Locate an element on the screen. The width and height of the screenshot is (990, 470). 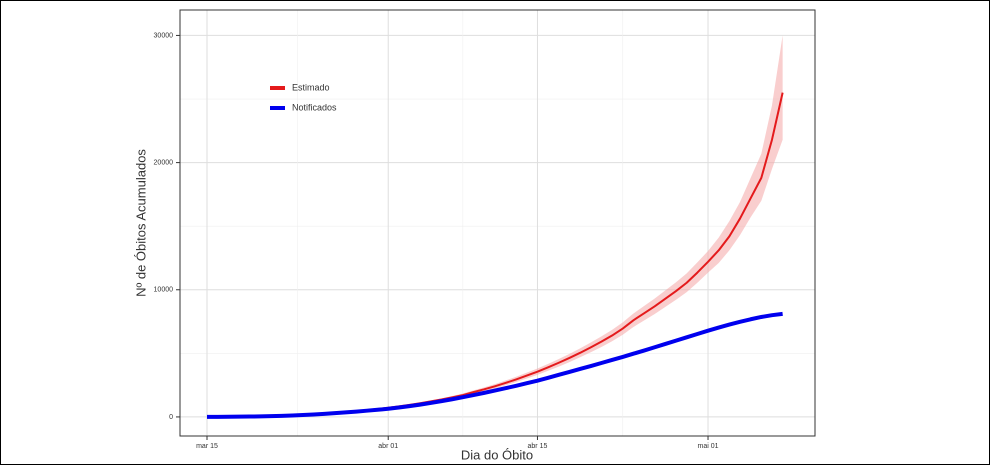
x-tick-label: mai 01 is located at coordinates (708, 446).